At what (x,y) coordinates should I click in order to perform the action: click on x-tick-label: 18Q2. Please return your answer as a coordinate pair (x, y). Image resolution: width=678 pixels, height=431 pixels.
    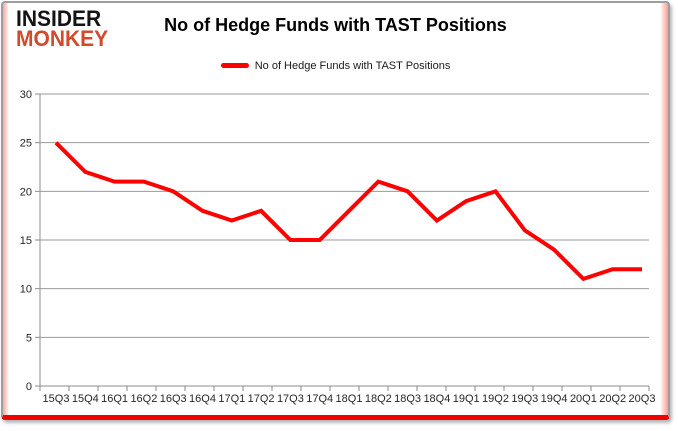
    Looking at the image, I should click on (378, 399).